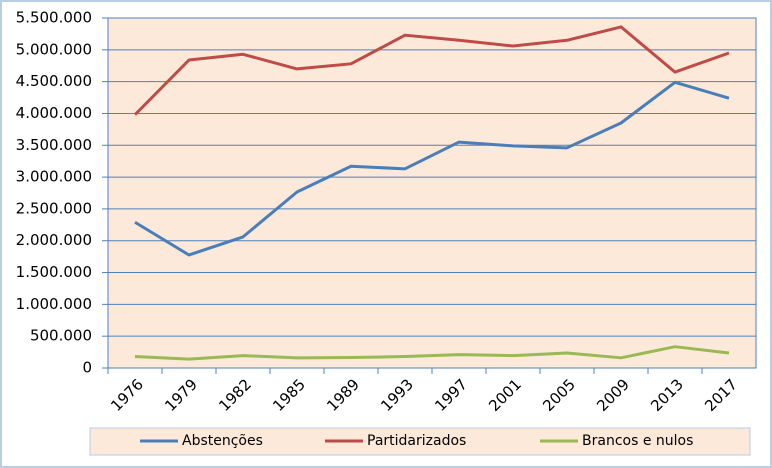  I want to click on legend: Abstenções Partidarizados Brancos e nulos, so click(420, 441).